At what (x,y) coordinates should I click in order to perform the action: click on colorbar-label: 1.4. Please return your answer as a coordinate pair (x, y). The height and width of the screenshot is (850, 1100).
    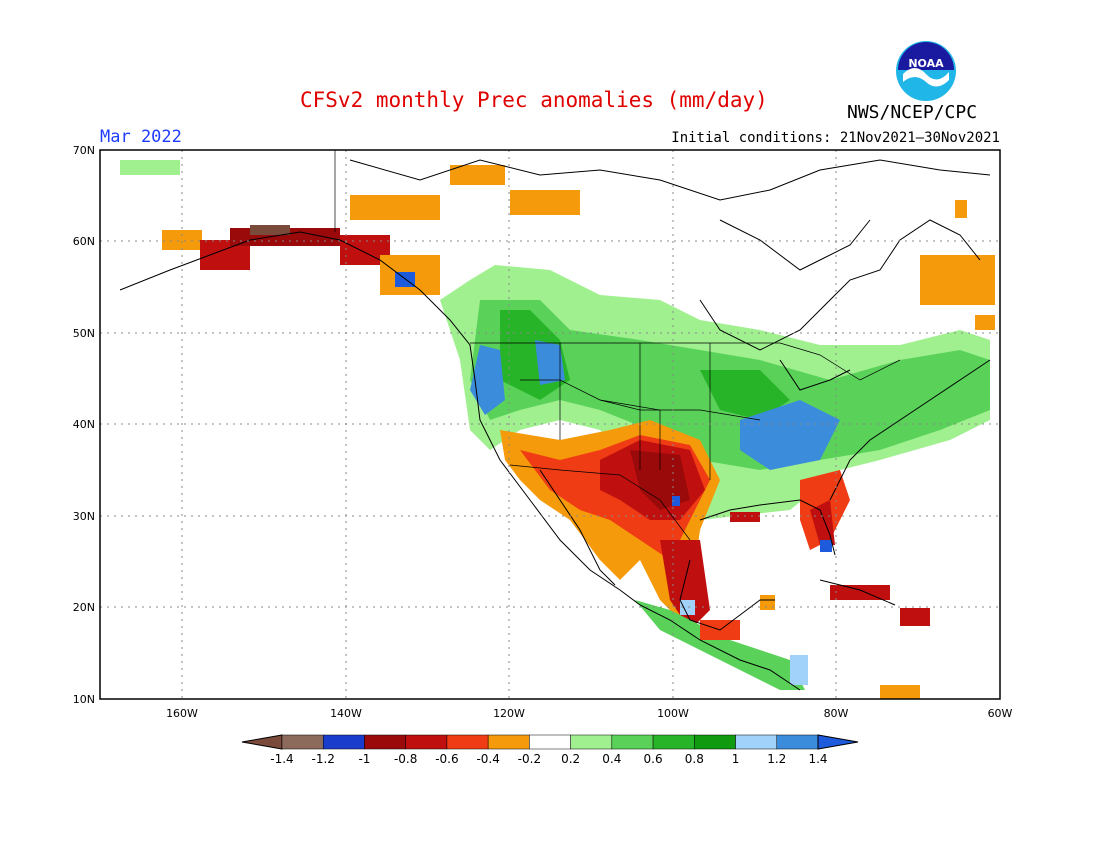
    Looking at the image, I should click on (817, 759).